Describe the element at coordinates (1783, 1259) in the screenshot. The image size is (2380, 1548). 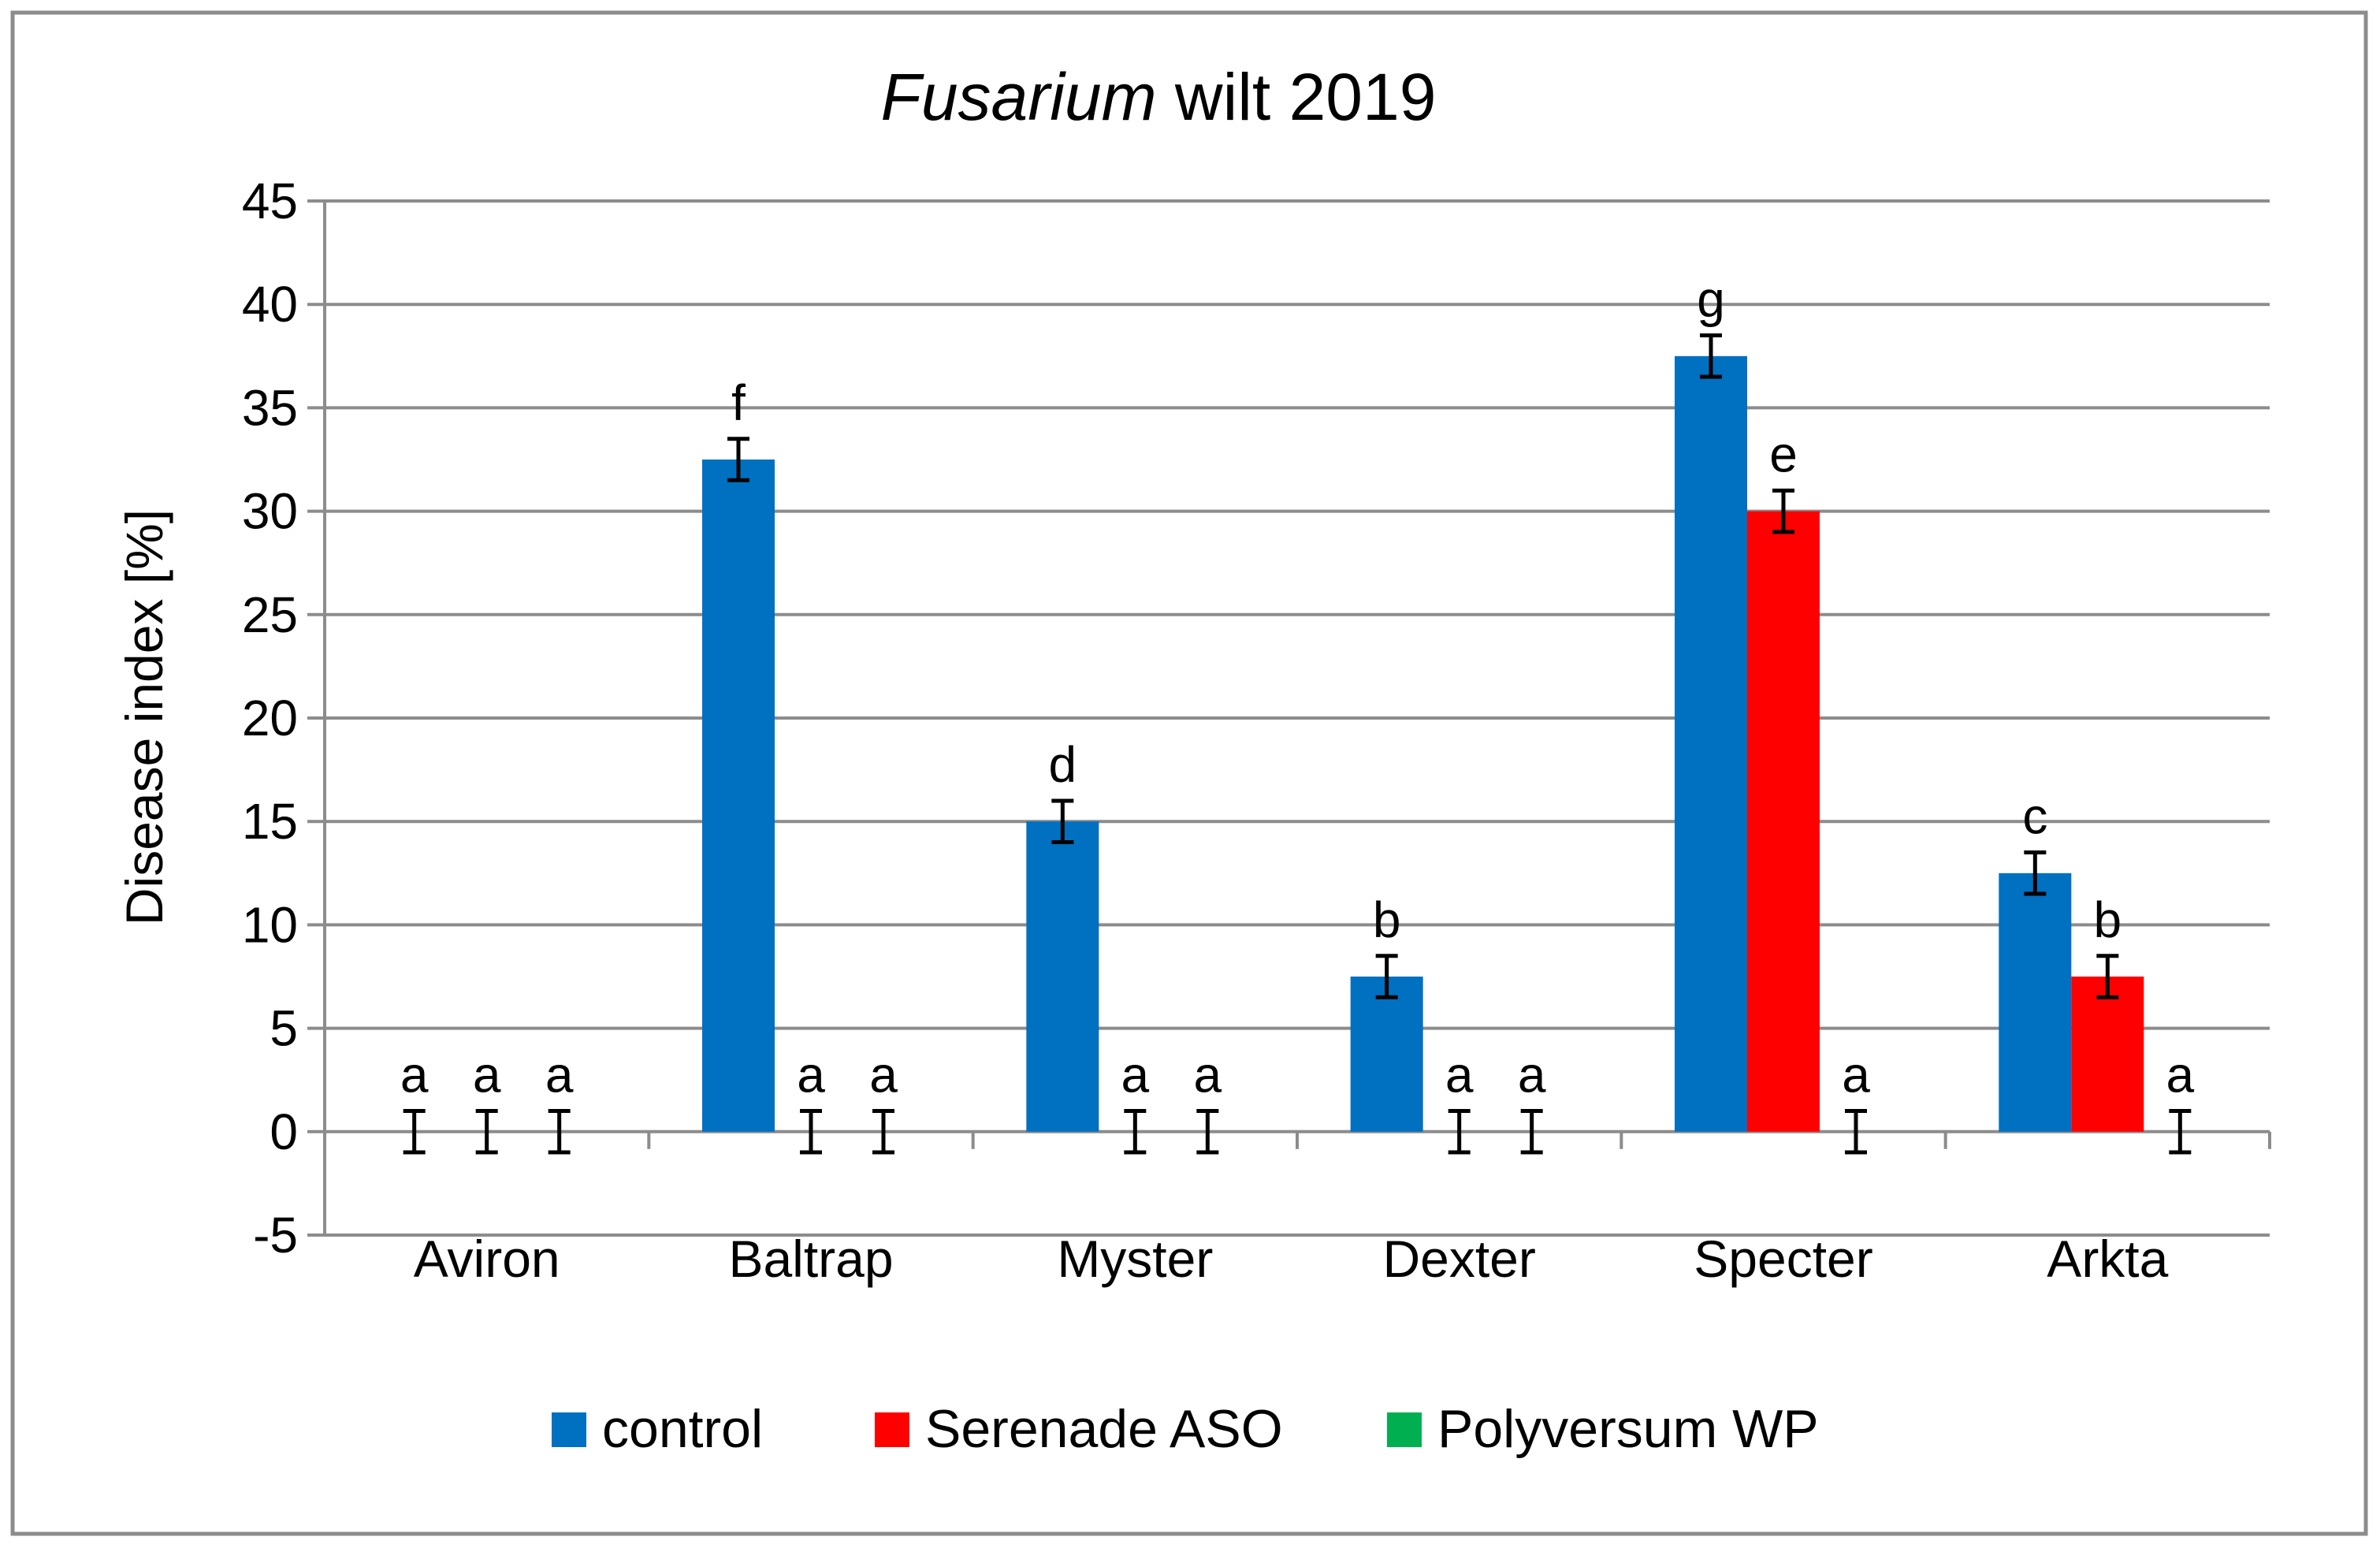
I see `x-category-label: Specter` at that location.